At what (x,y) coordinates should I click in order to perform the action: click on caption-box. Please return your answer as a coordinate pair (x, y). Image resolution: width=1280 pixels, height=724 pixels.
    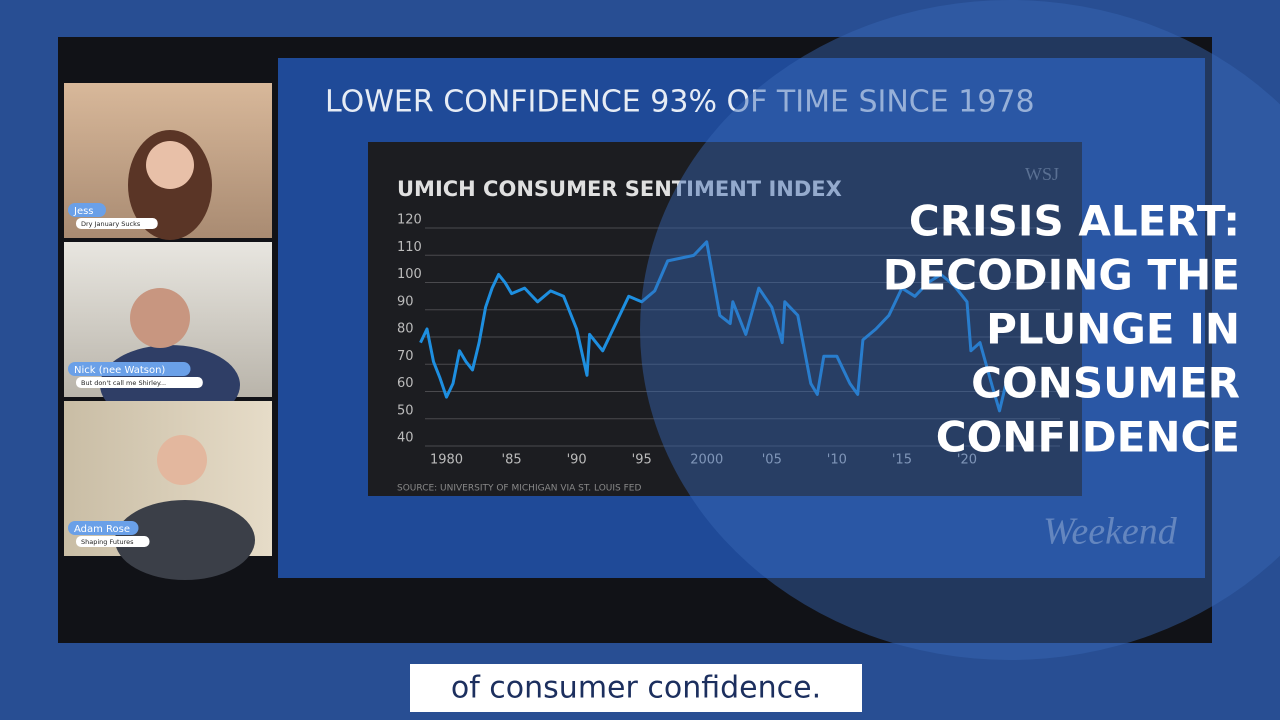
    Looking at the image, I should click on (636, 688).